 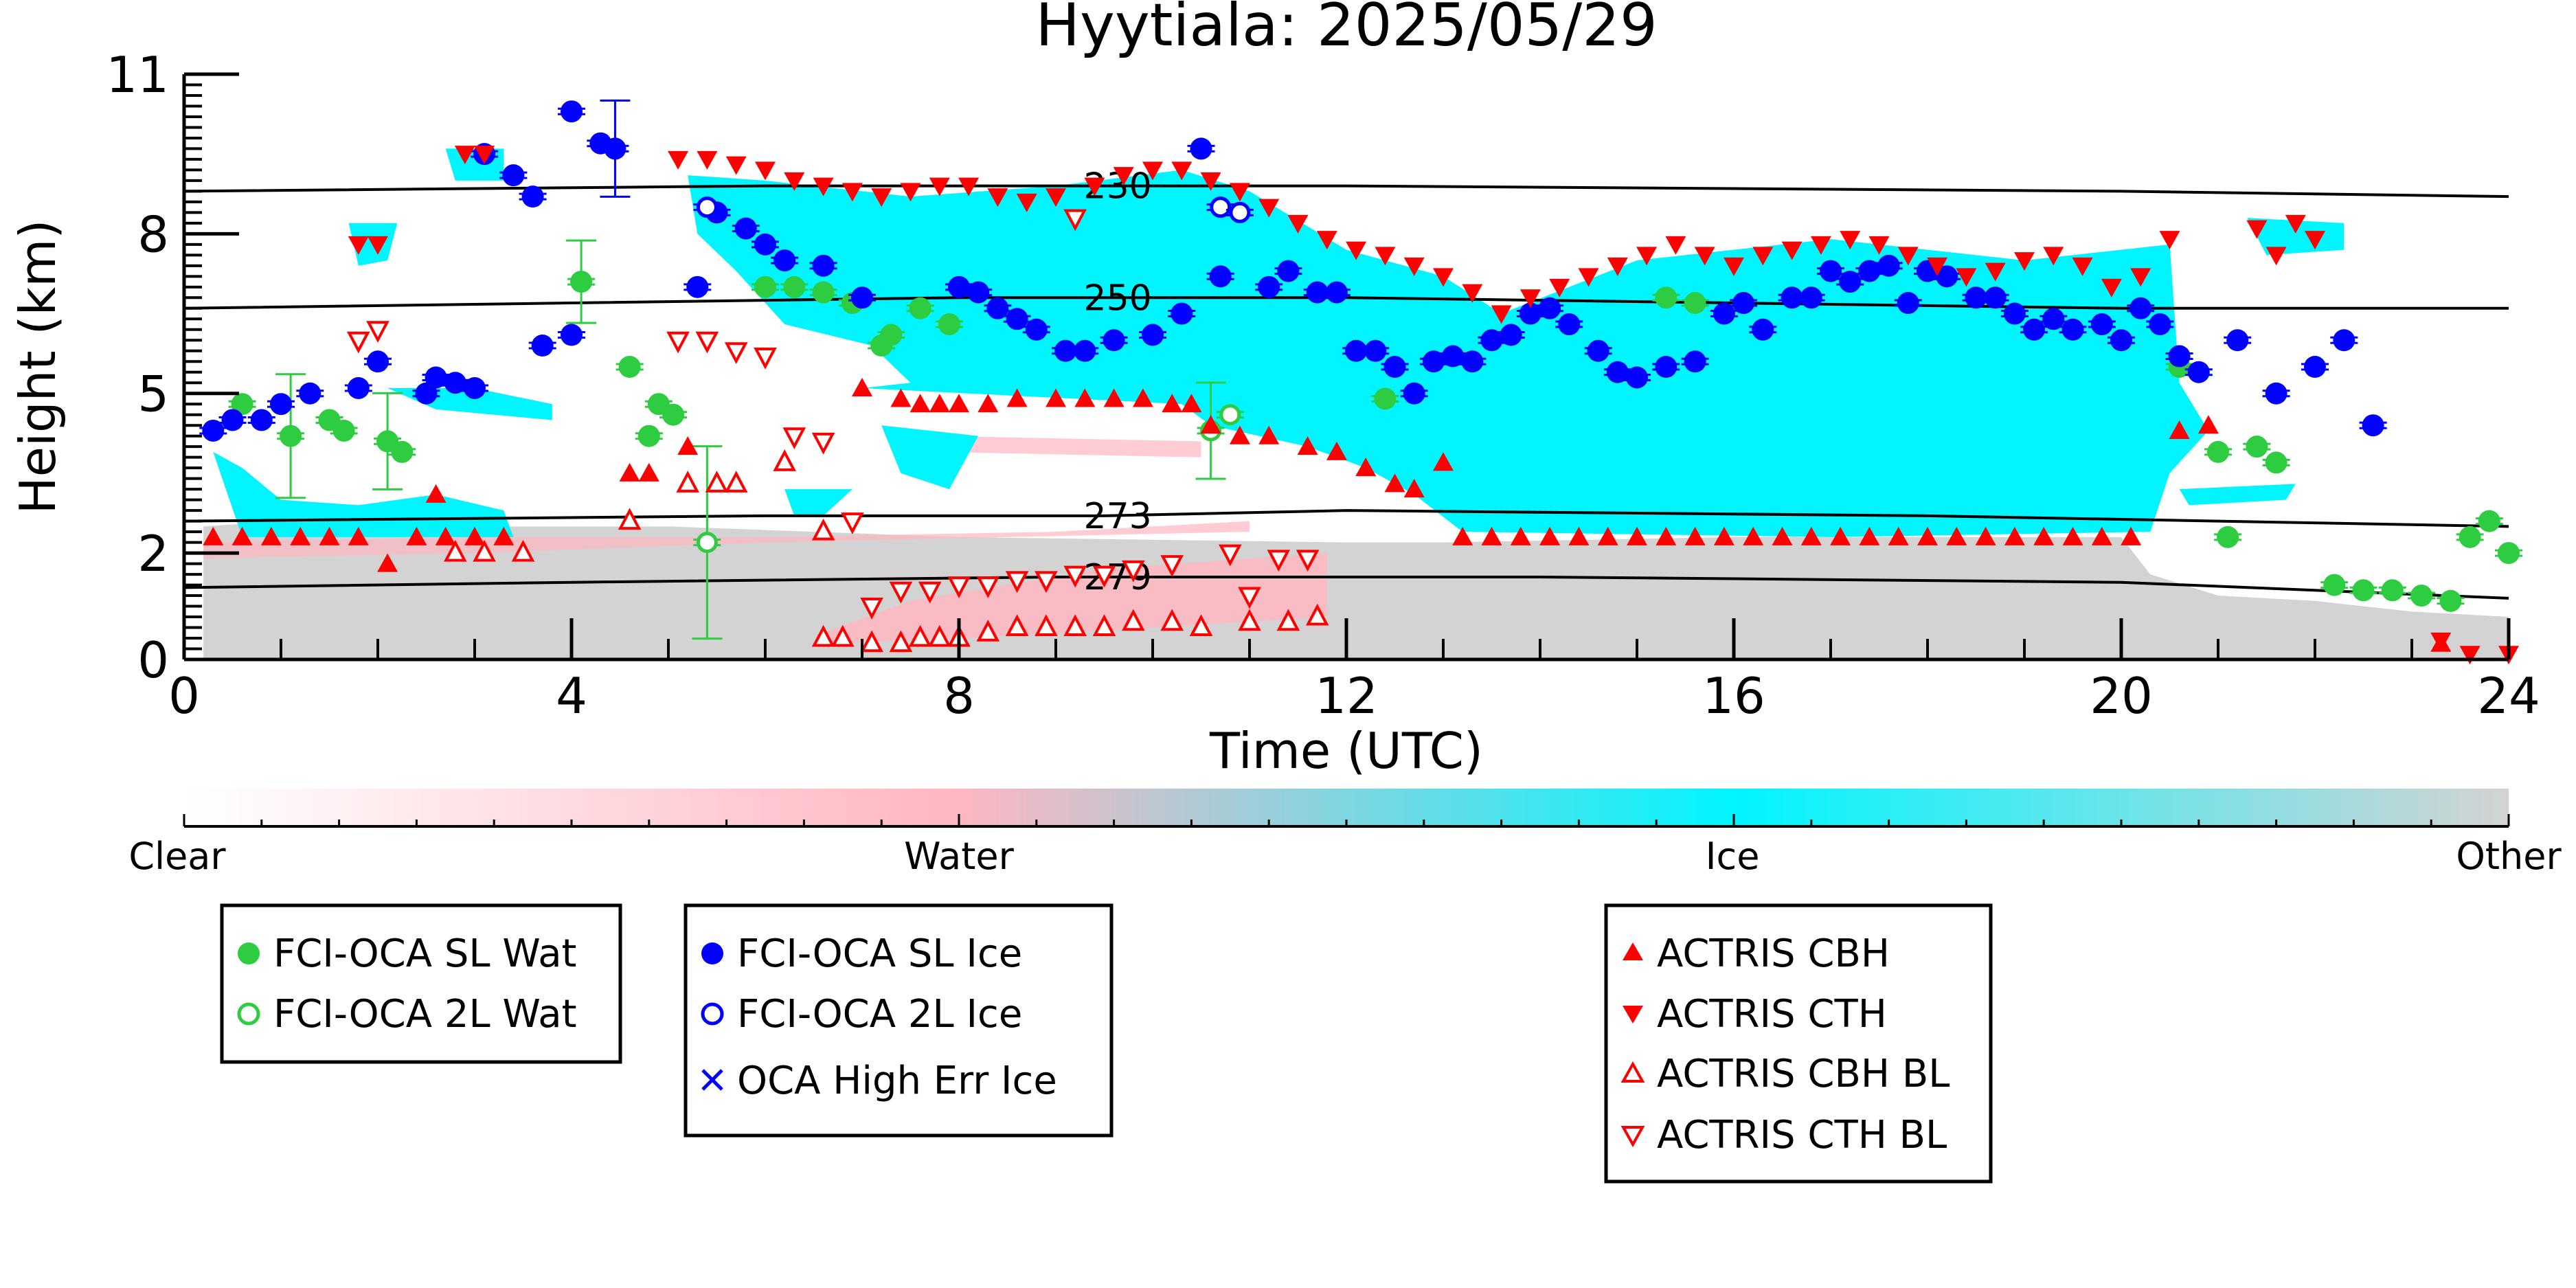 I want to click on legend-label-2l-ice: FCI-OCA 2L Ice, so click(x=879, y=1014).